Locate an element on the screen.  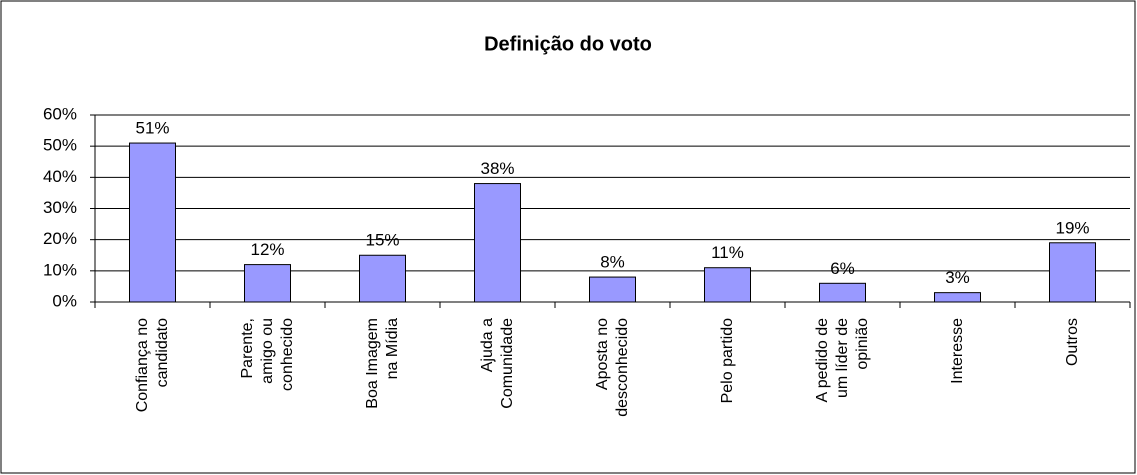
value-label: 38% is located at coordinates (497, 168).